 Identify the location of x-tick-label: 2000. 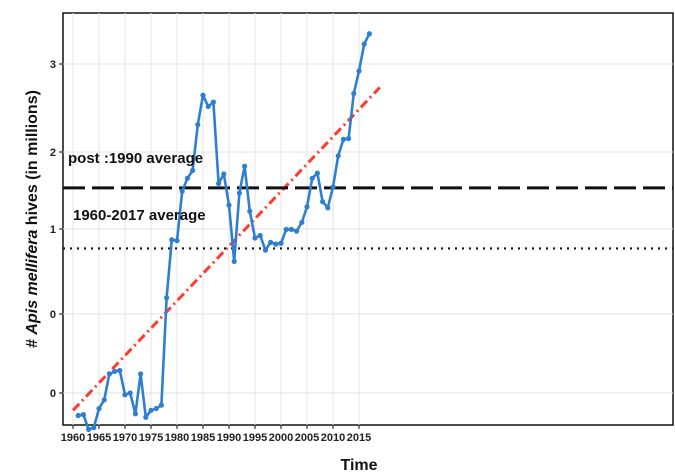
(281, 438).